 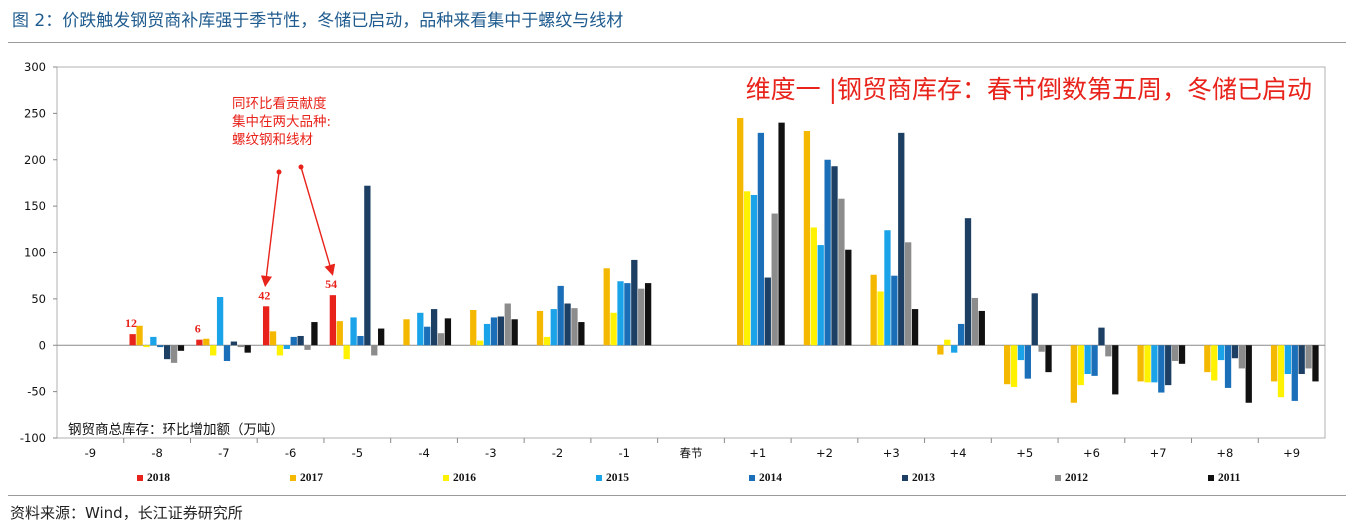 What do you see at coordinates (42, 345) in the screenshot?
I see `y-tick-label: 0` at bounding box center [42, 345].